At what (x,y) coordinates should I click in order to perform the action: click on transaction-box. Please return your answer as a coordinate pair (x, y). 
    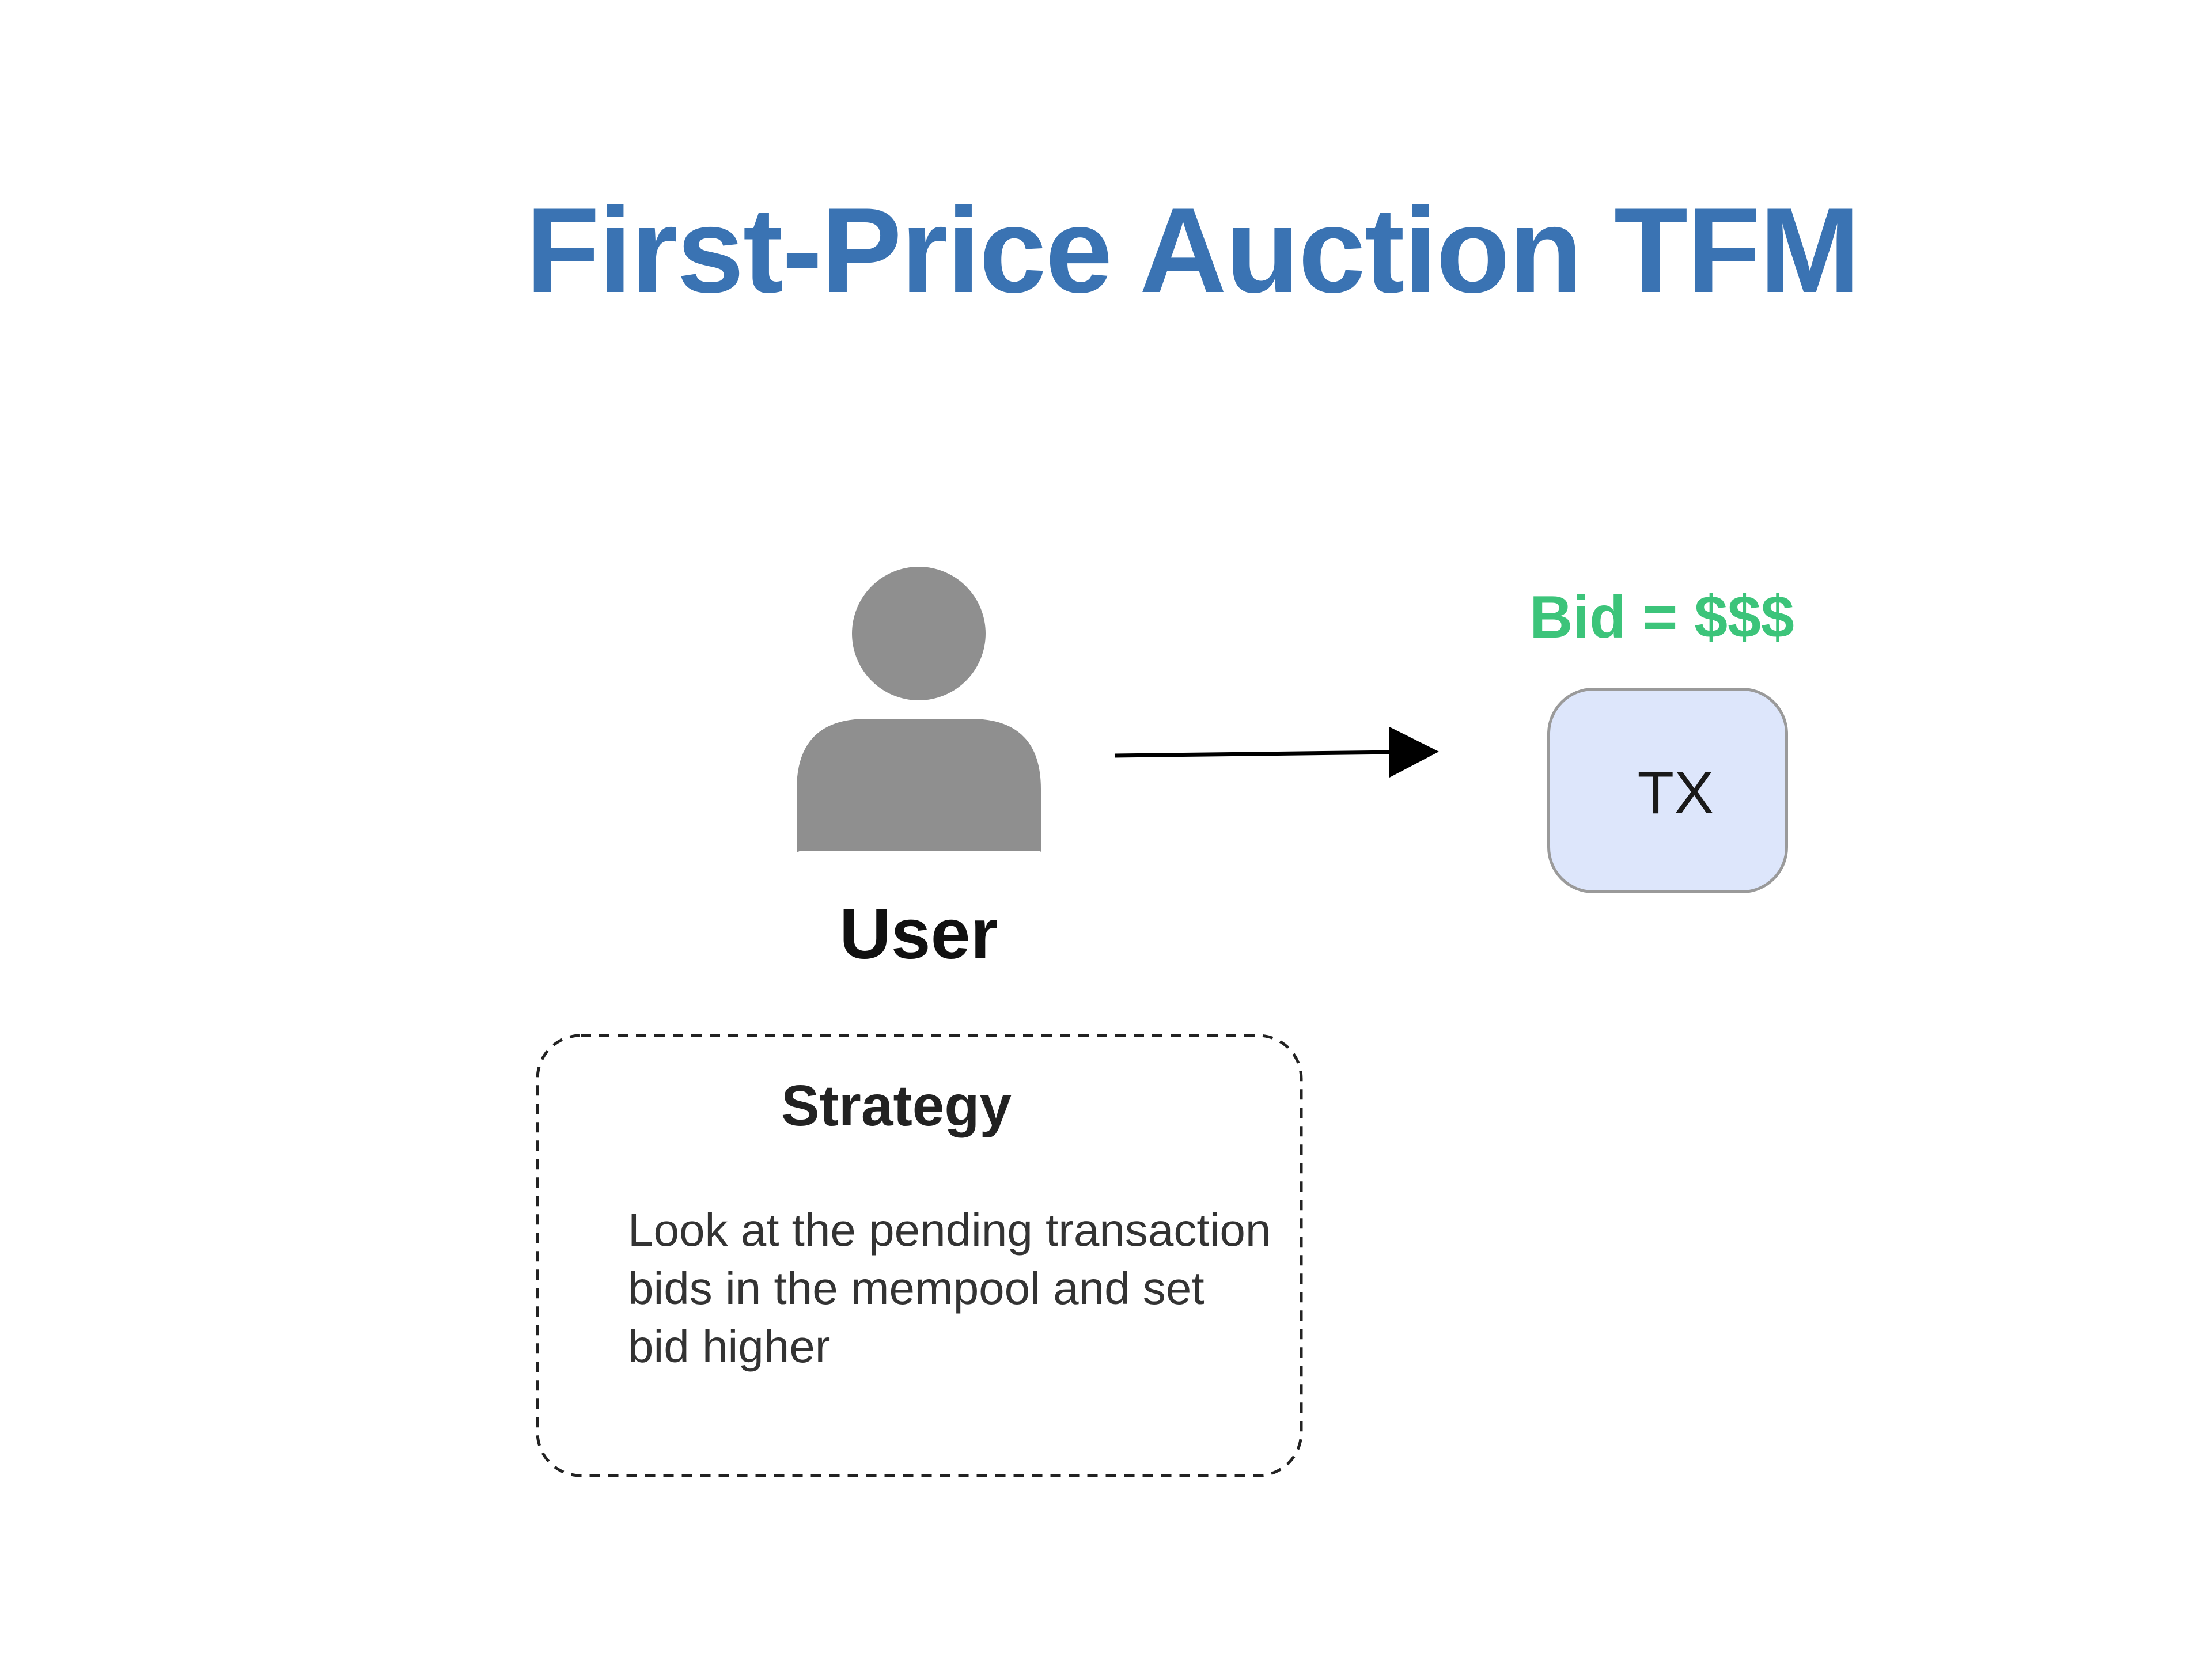
    Looking at the image, I should click on (1667, 790).